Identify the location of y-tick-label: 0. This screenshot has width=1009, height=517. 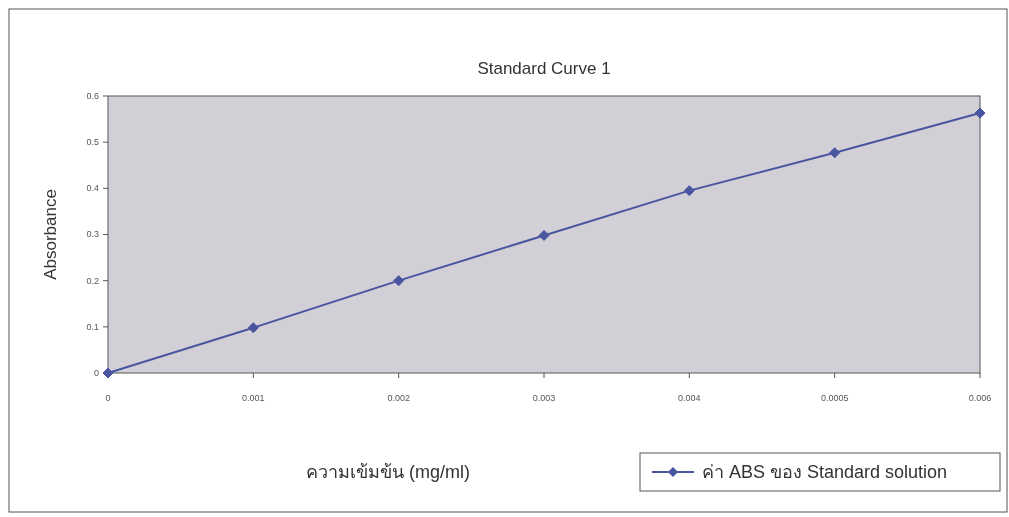
(96, 372).